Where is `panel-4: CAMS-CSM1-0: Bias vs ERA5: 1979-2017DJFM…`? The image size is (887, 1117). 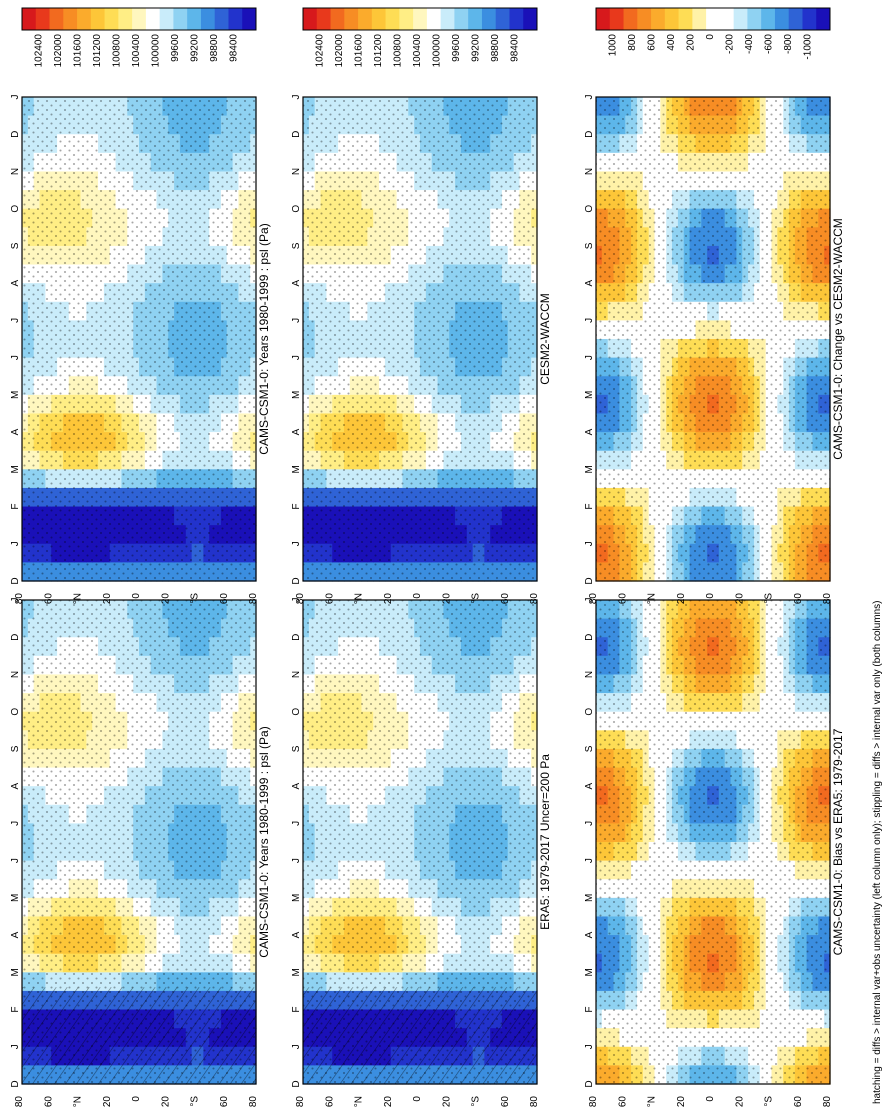
panel-4: CAMS-CSM1-0: Bias vs ERA5: 1979-2017DJFM… is located at coordinates (714, 853).